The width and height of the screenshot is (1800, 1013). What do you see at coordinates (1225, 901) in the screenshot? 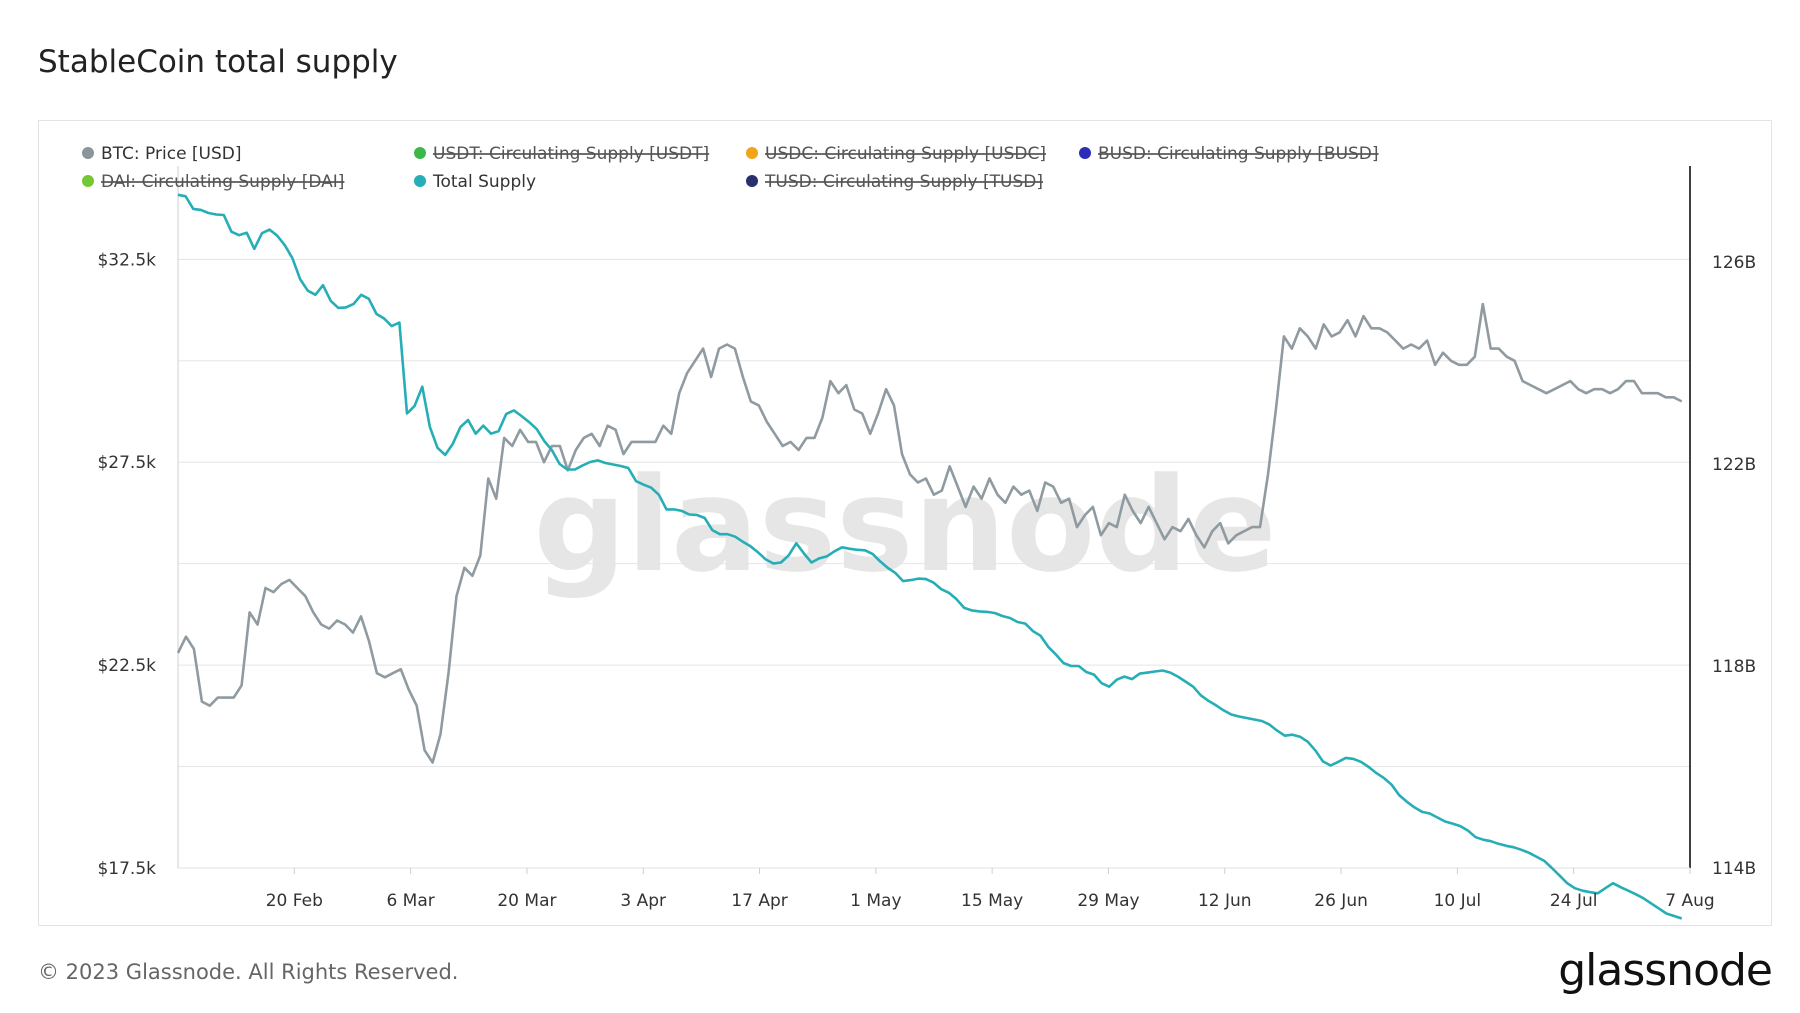
I see `x-tick-label: 12 Jun` at bounding box center [1225, 901].